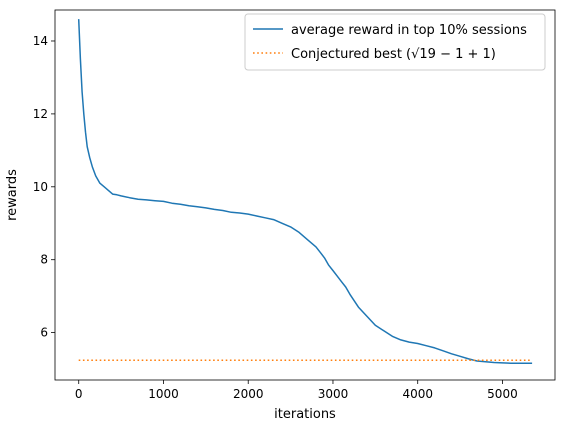  What do you see at coordinates (79, 394) in the screenshot?
I see `x-tick-label: 0` at bounding box center [79, 394].